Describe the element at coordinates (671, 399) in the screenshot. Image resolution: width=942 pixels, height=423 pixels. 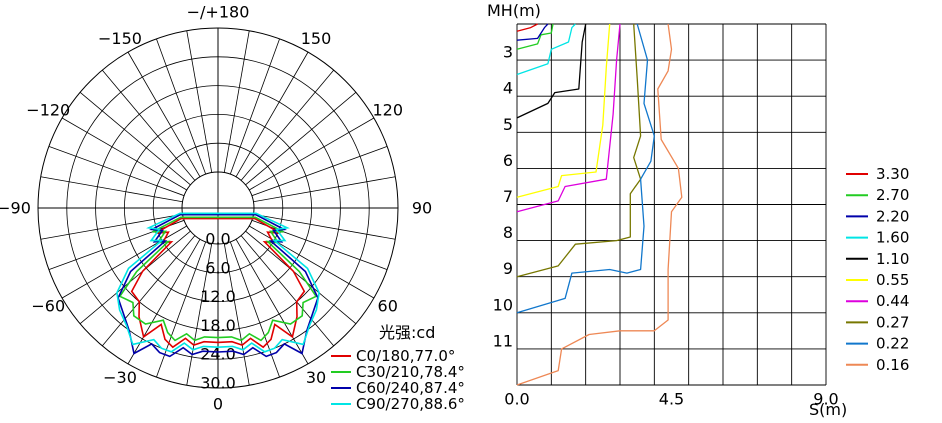
I see `iso-x-tick-label: 4.5` at that location.